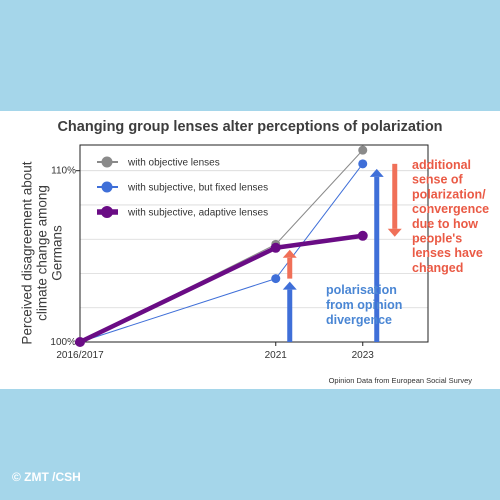 Image resolution: width=500 pixels, height=500 pixels. What do you see at coordinates (441, 165) in the screenshot?
I see `lens-change-annotation-line: additional` at bounding box center [441, 165].